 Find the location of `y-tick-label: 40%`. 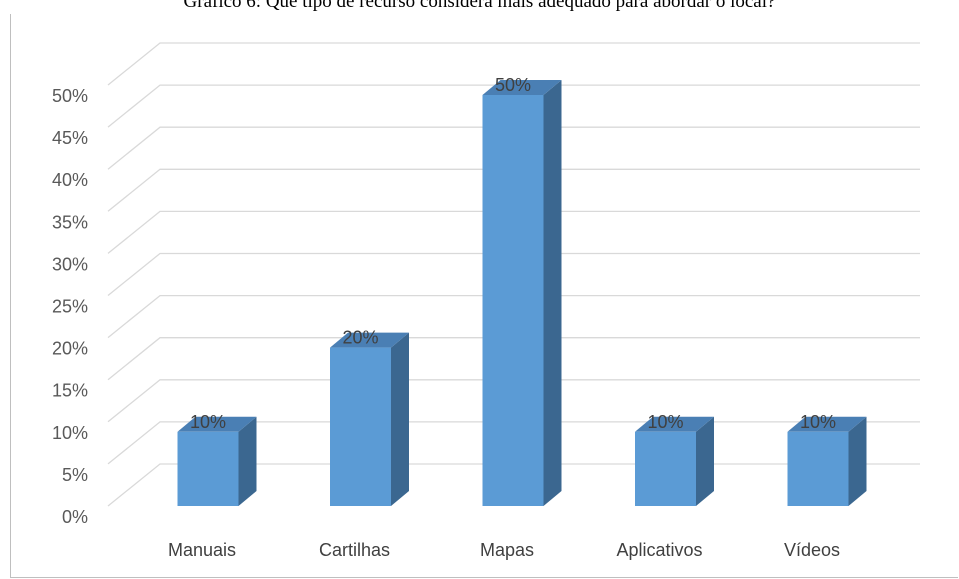

y-tick-label: 40% is located at coordinates (70, 180).